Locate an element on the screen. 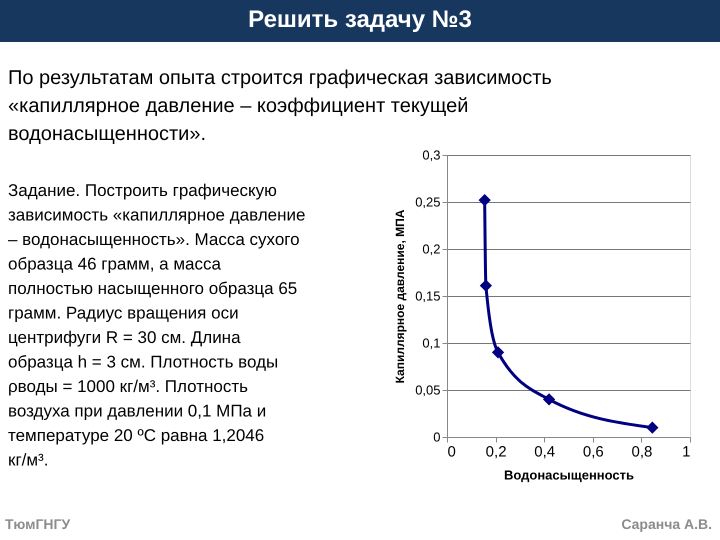 The height and width of the screenshot is (540, 720). text: ТюмГНГУ is located at coordinates (37, 524).